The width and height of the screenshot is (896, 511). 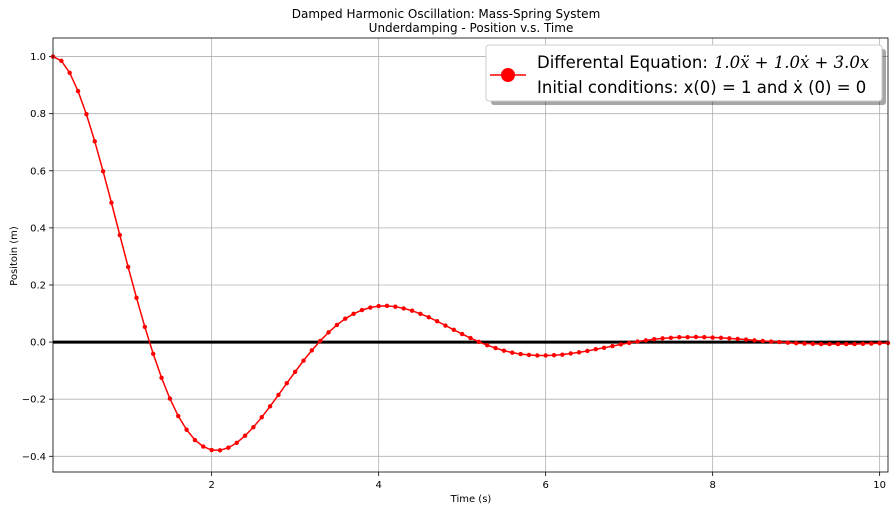 I want to click on x-tick-label: 8, so click(x=712, y=485).